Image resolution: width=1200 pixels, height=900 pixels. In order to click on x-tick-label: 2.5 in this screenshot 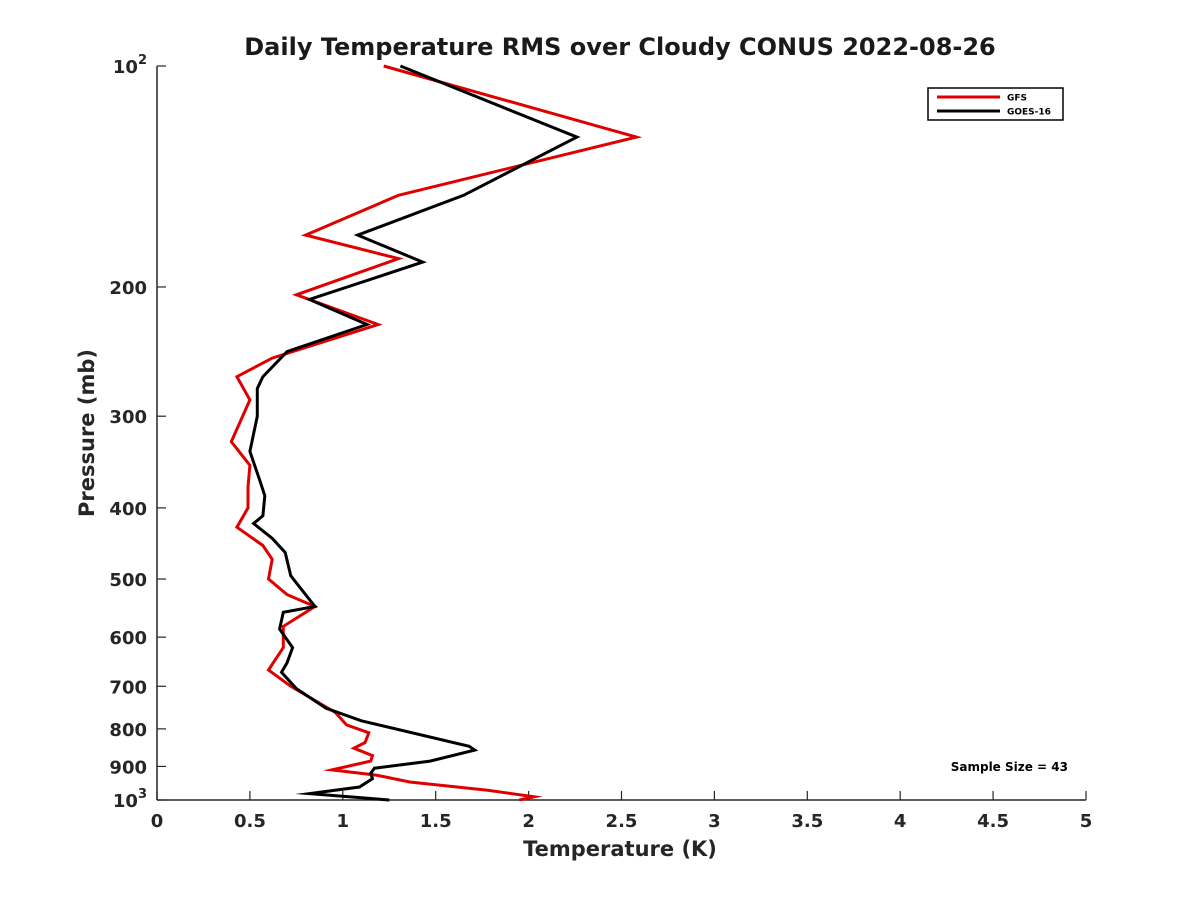, I will do `click(622, 821)`.